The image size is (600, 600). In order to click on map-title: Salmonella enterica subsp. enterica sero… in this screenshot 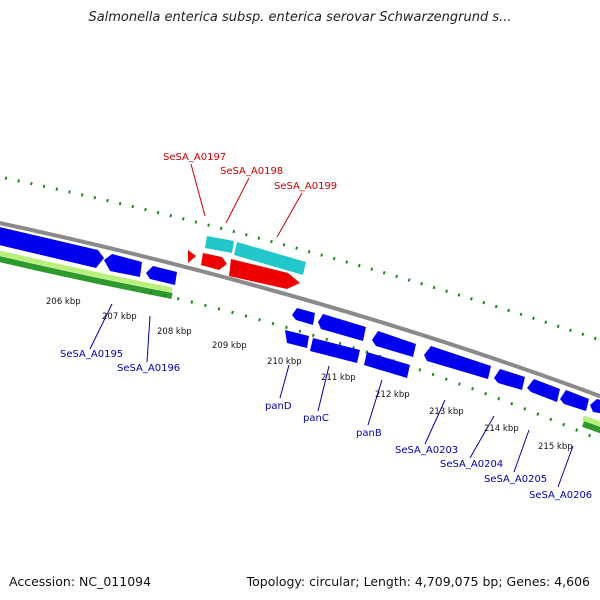, I will do `click(300, 17)`.